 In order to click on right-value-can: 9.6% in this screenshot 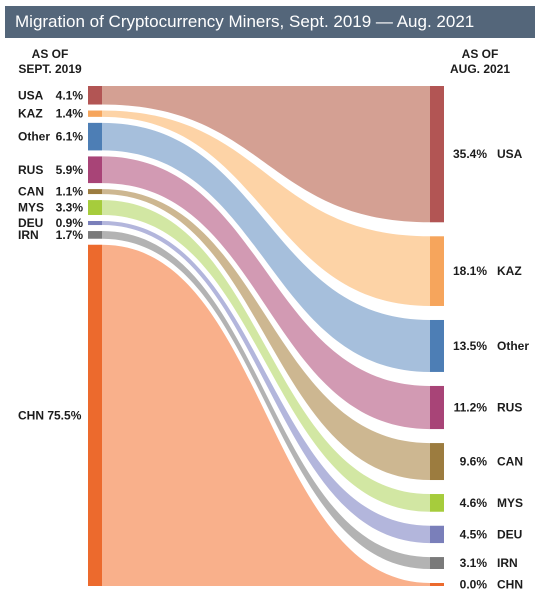, I will do `click(474, 462)`.